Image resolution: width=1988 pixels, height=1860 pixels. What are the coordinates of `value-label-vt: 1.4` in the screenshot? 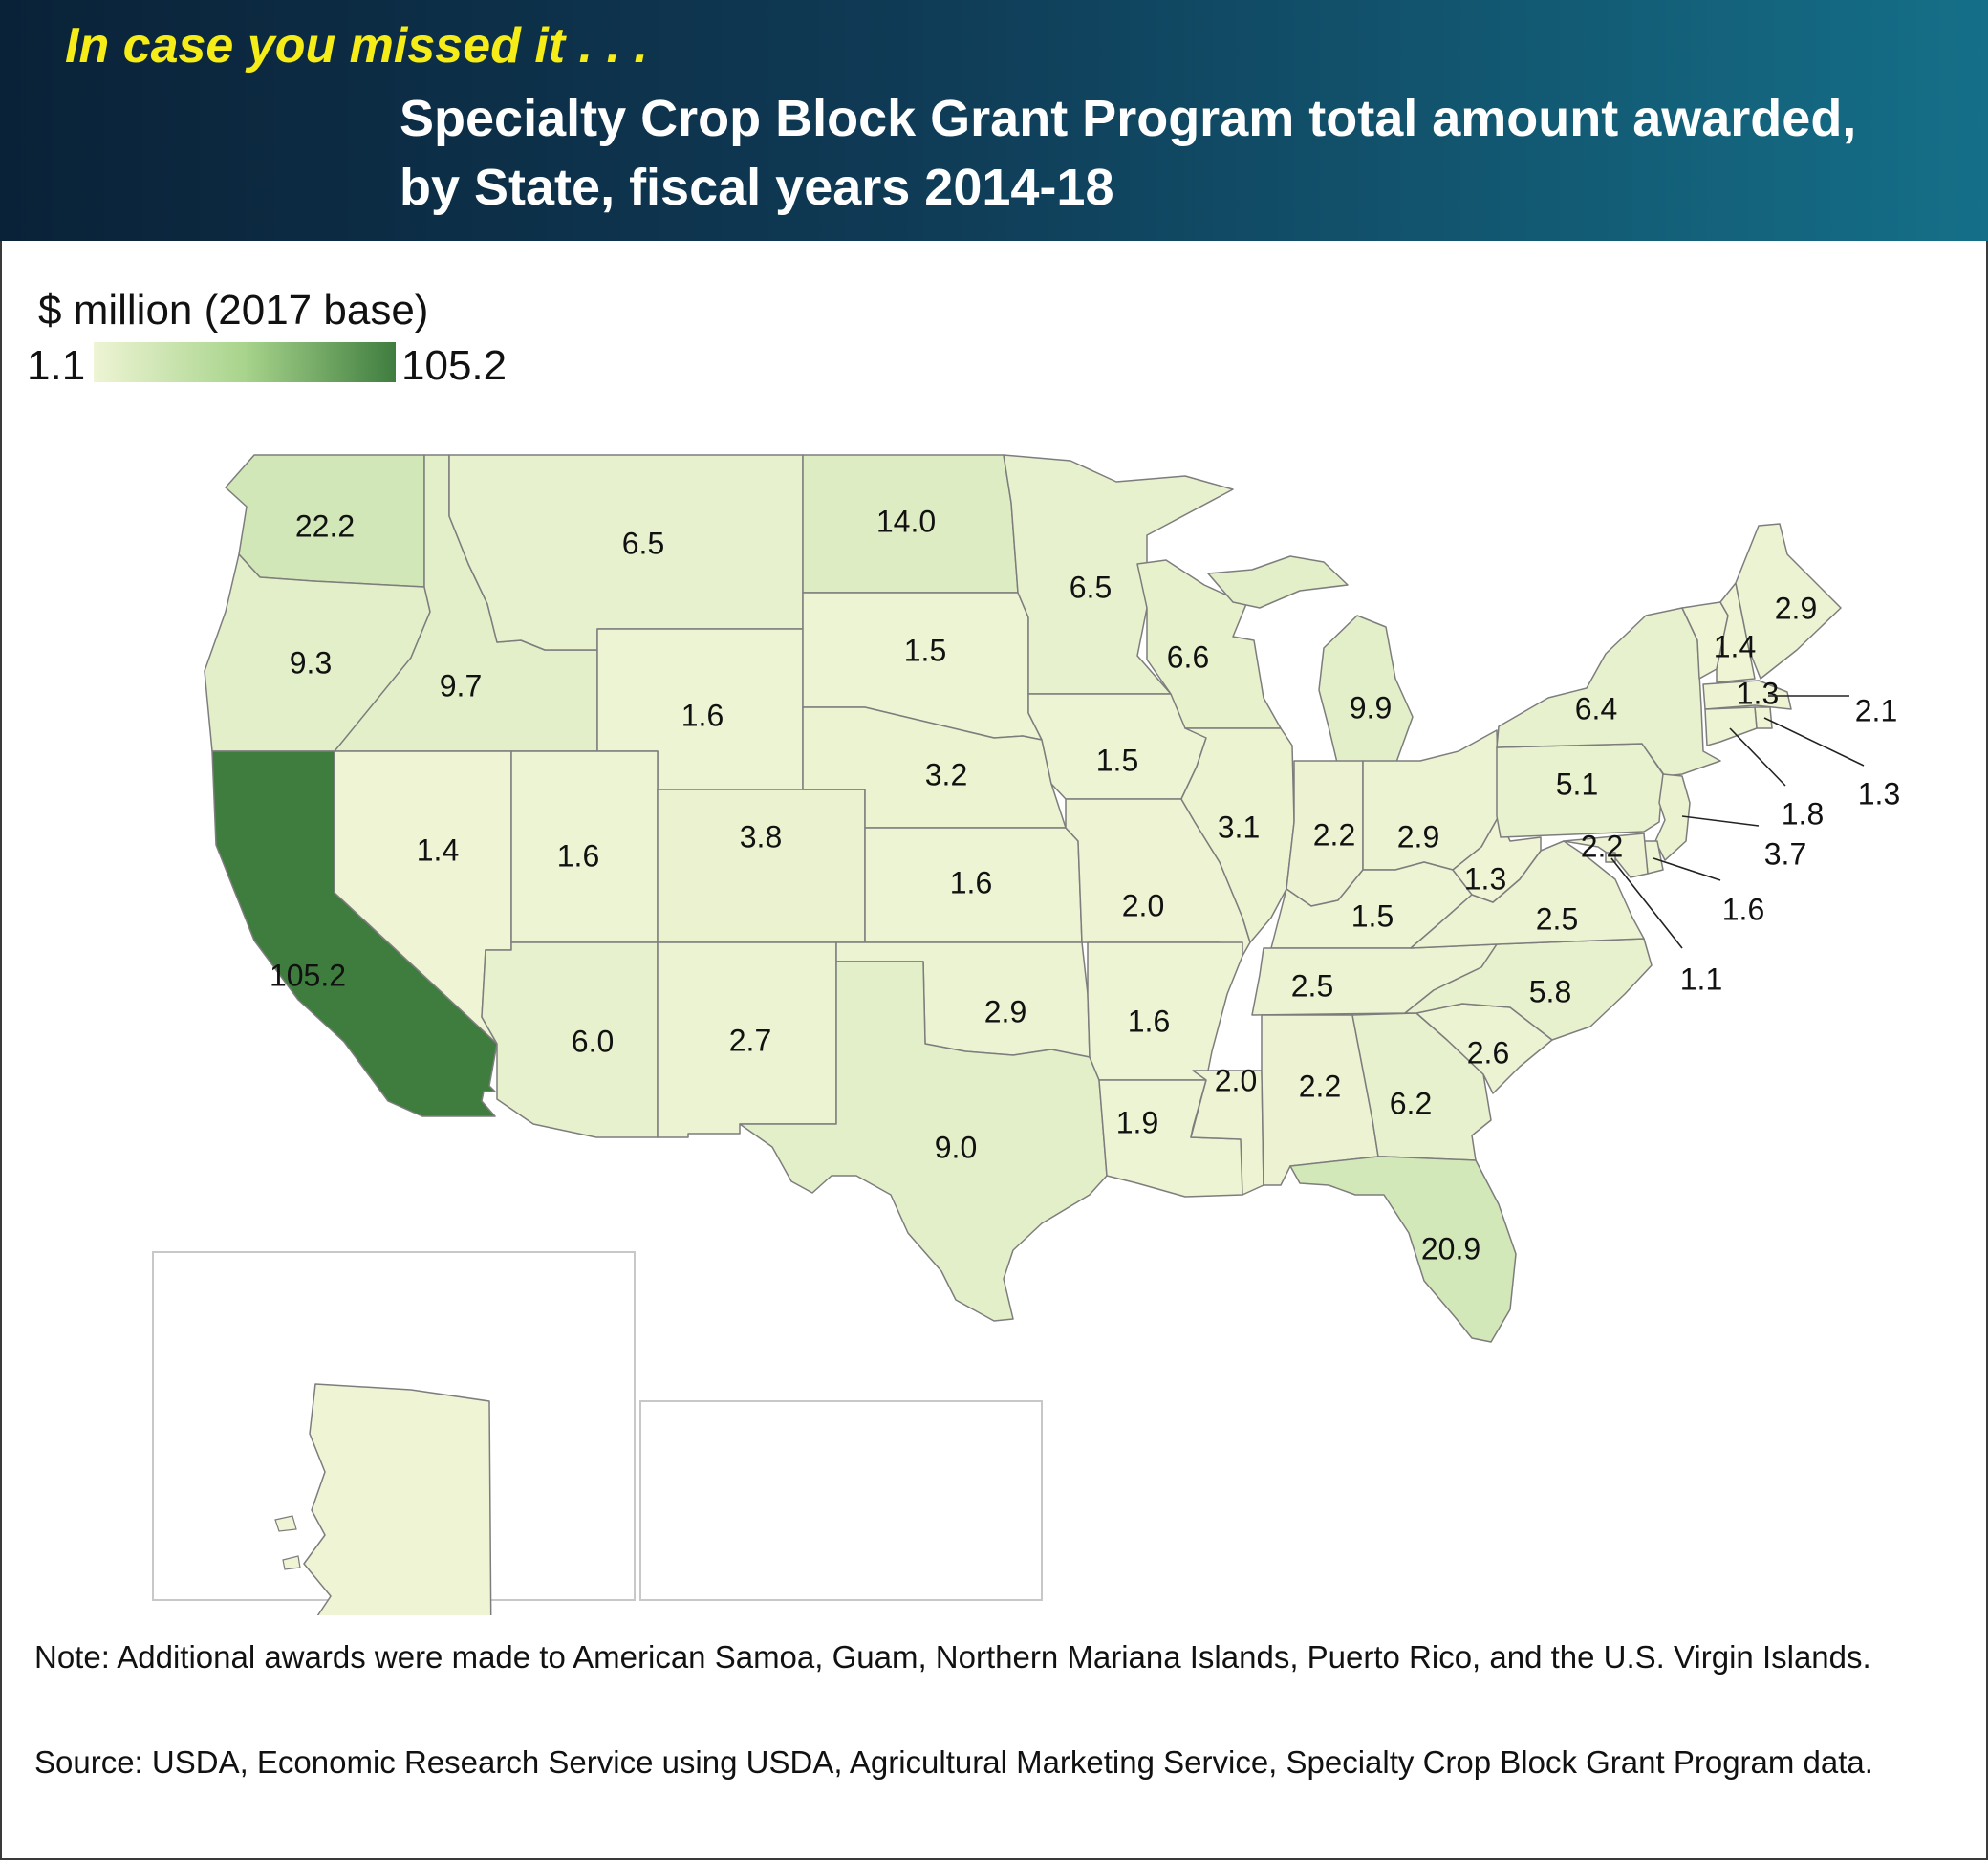 It's located at (1735, 646).